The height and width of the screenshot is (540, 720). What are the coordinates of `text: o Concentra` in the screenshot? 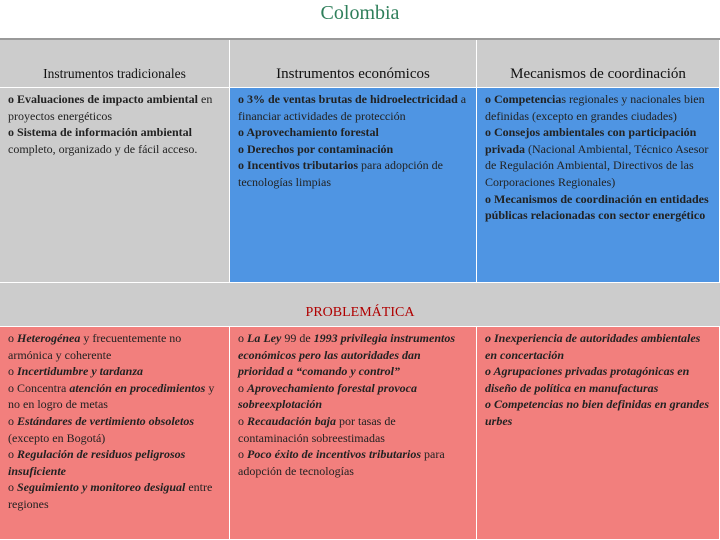 It's located at (39, 387).